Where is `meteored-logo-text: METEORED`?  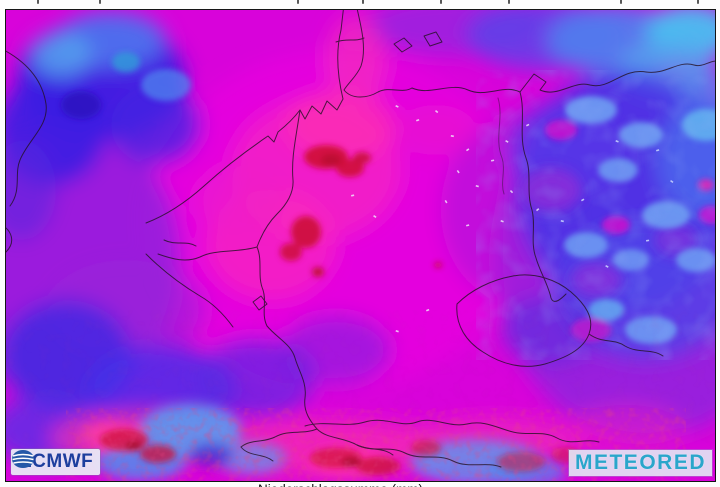 meteored-logo-text: METEORED is located at coordinates (640, 462).